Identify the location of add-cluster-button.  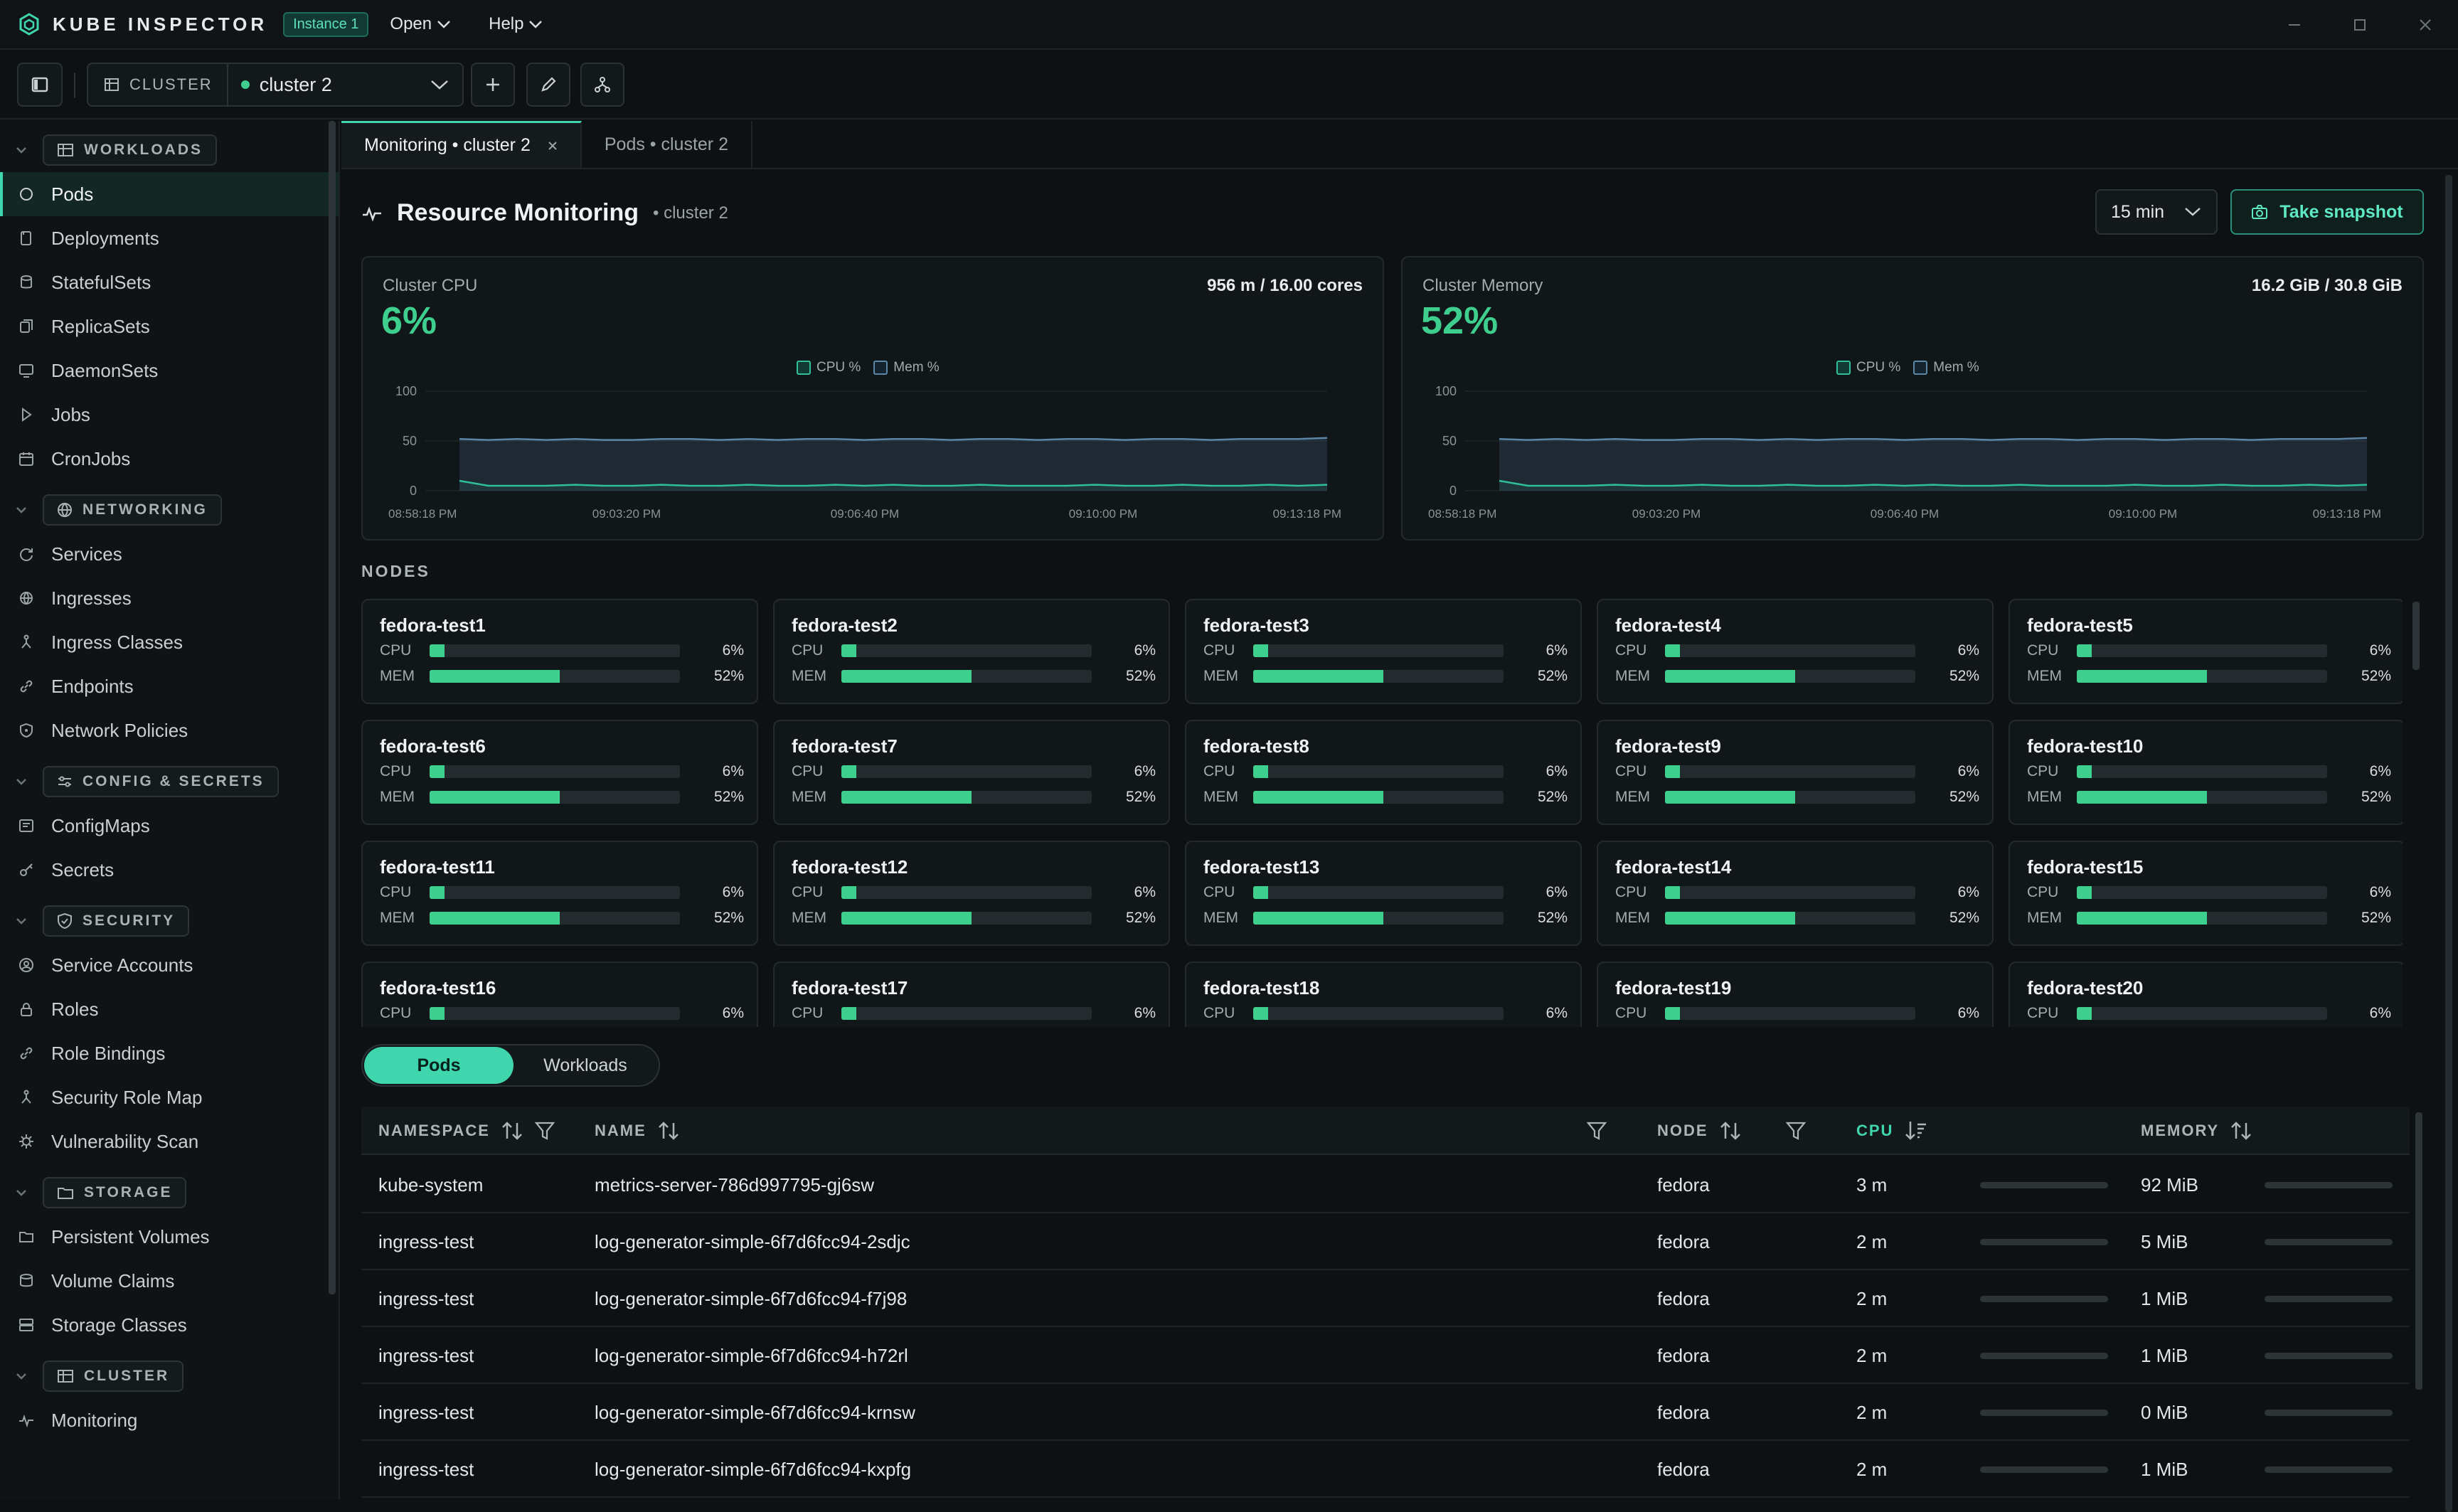
(493, 85).